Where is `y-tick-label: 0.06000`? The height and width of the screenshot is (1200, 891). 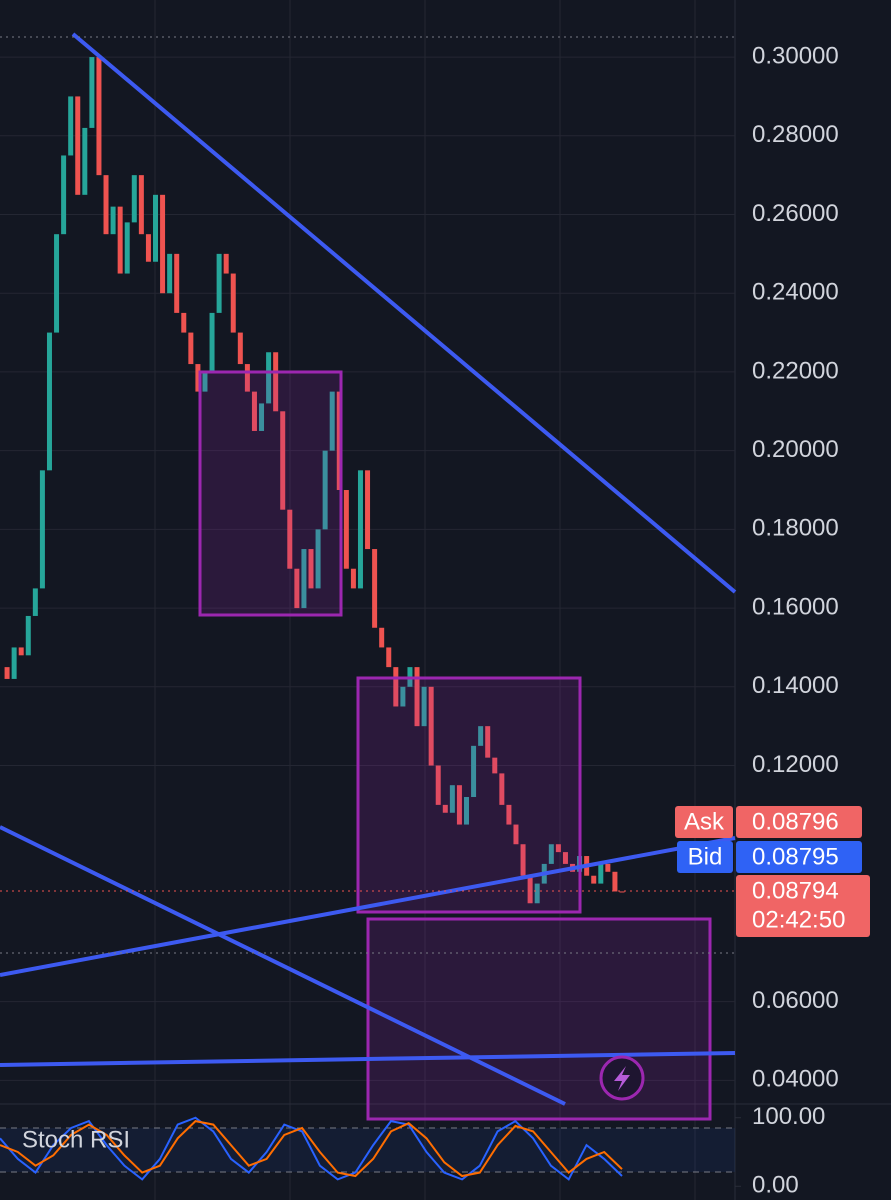
y-tick-label: 0.06000 is located at coordinates (795, 1000).